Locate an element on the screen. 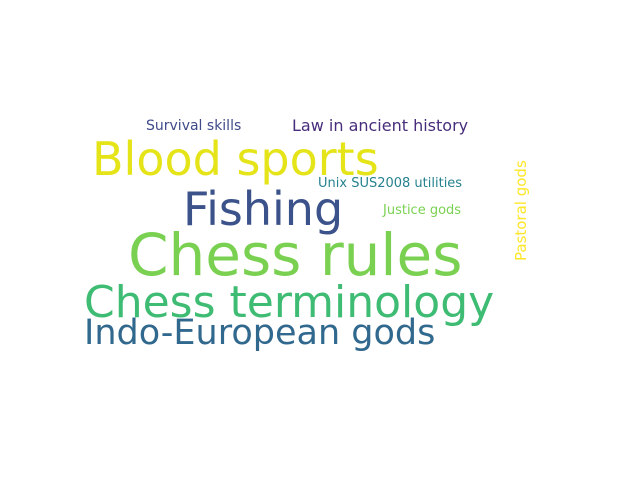 Image resolution: width=640 pixels, height=480 pixels. word-justice-gods: Justice gods is located at coordinates (422, 210).